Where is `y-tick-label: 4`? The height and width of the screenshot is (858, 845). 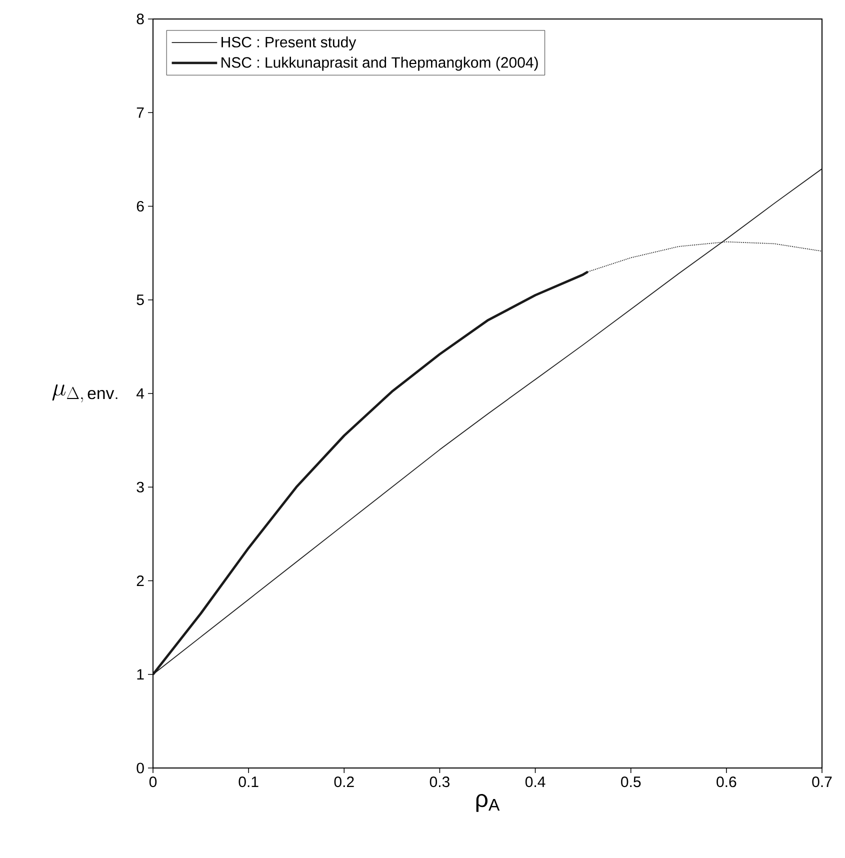 y-tick-label: 4 is located at coordinates (140, 393).